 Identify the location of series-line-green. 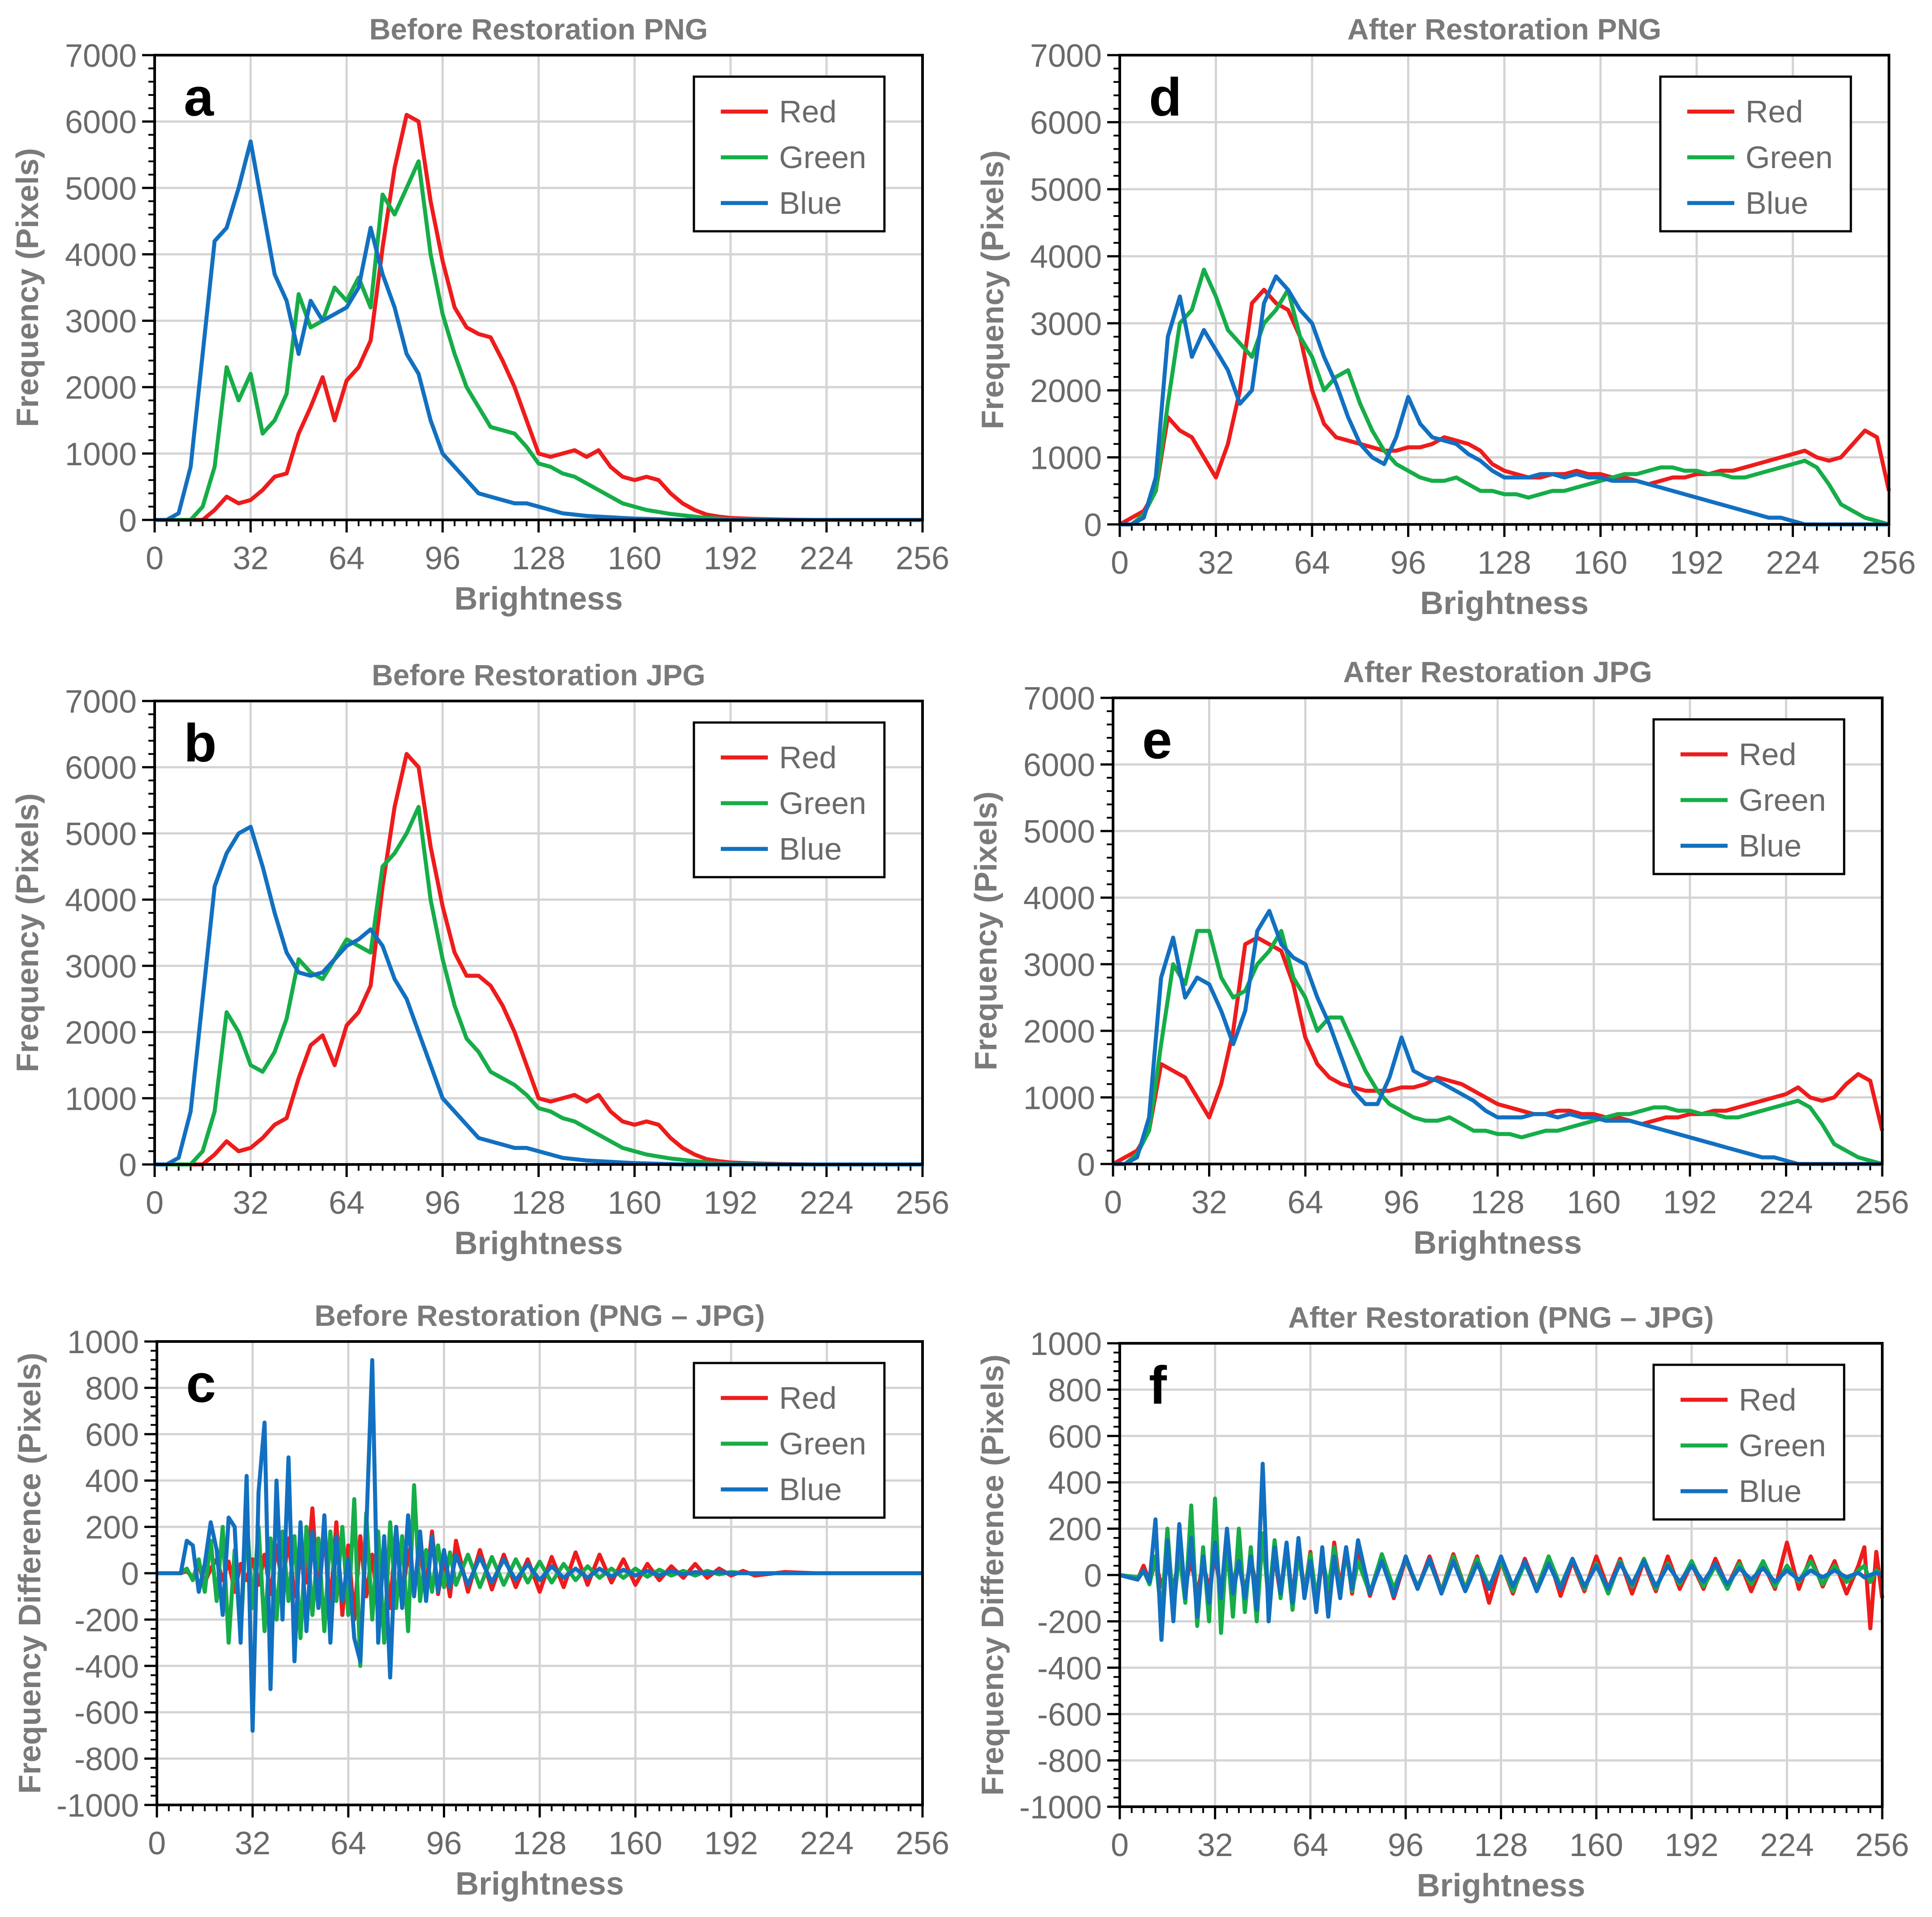
(1498, 1047).